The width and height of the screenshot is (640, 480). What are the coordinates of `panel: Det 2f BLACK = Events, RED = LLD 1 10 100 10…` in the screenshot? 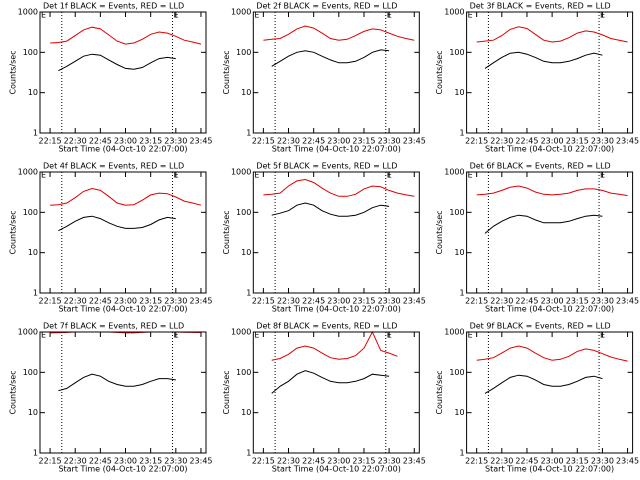 It's located at (324, 78).